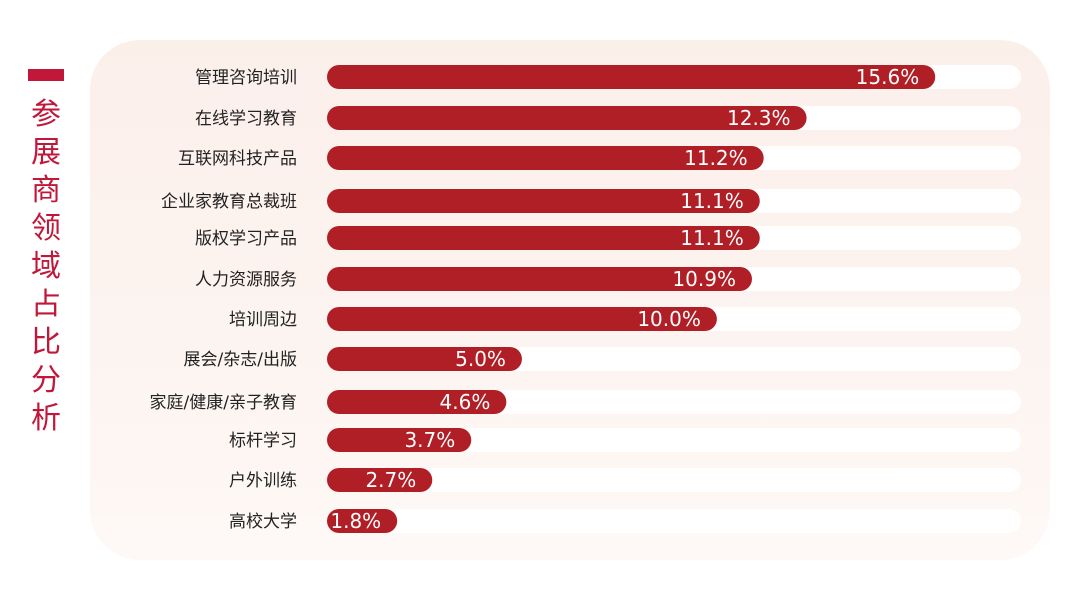 This screenshot has width=1080, height=600. What do you see at coordinates (263, 522) in the screenshot?
I see `category-label: 高校大学` at bounding box center [263, 522].